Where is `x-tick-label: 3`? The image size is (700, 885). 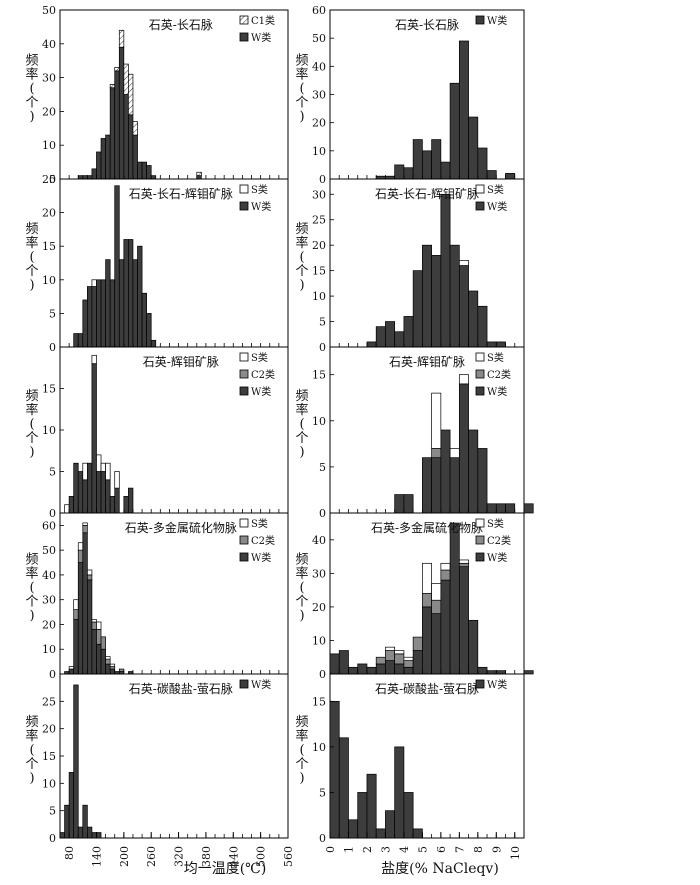
x-tick-label: 3 is located at coordinates (385, 849).